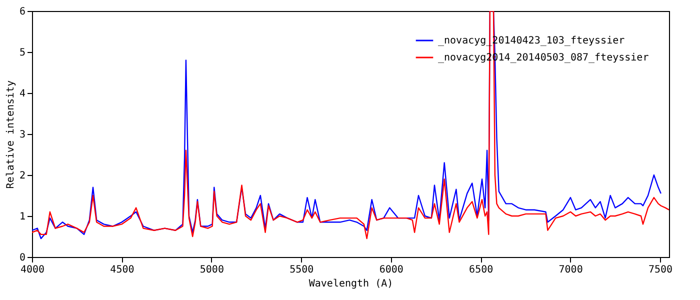  I want to click on y-axis-title: Relative intensity, so click(10, 134).